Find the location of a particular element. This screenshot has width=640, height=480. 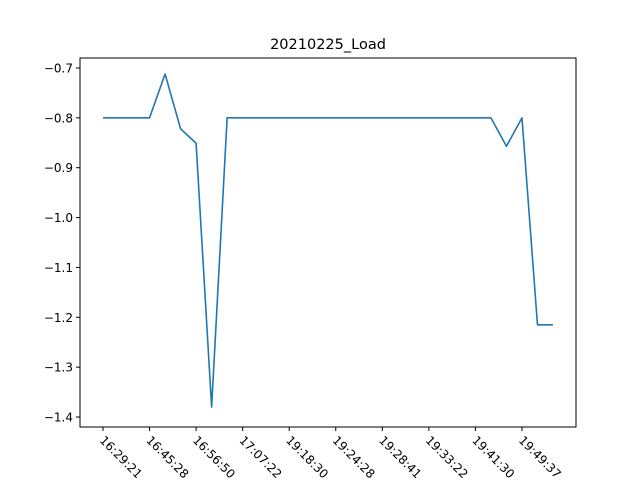

x-tick-label: 16:29:21 is located at coordinates (121, 456).